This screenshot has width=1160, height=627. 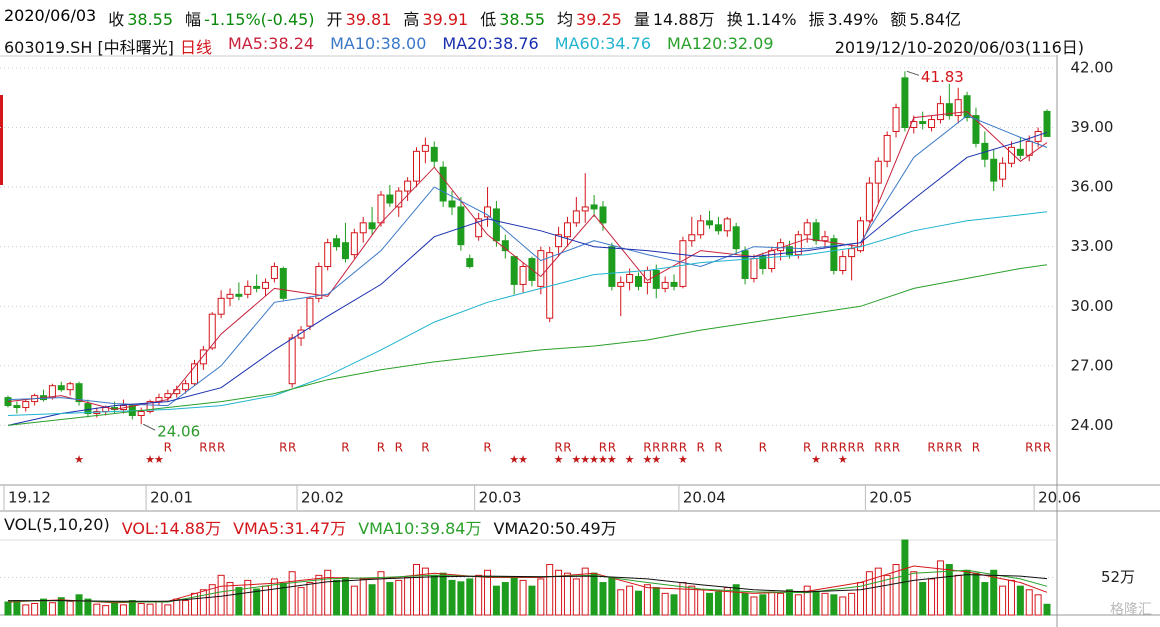 I want to click on quote-label: 换, so click(x=734, y=19).